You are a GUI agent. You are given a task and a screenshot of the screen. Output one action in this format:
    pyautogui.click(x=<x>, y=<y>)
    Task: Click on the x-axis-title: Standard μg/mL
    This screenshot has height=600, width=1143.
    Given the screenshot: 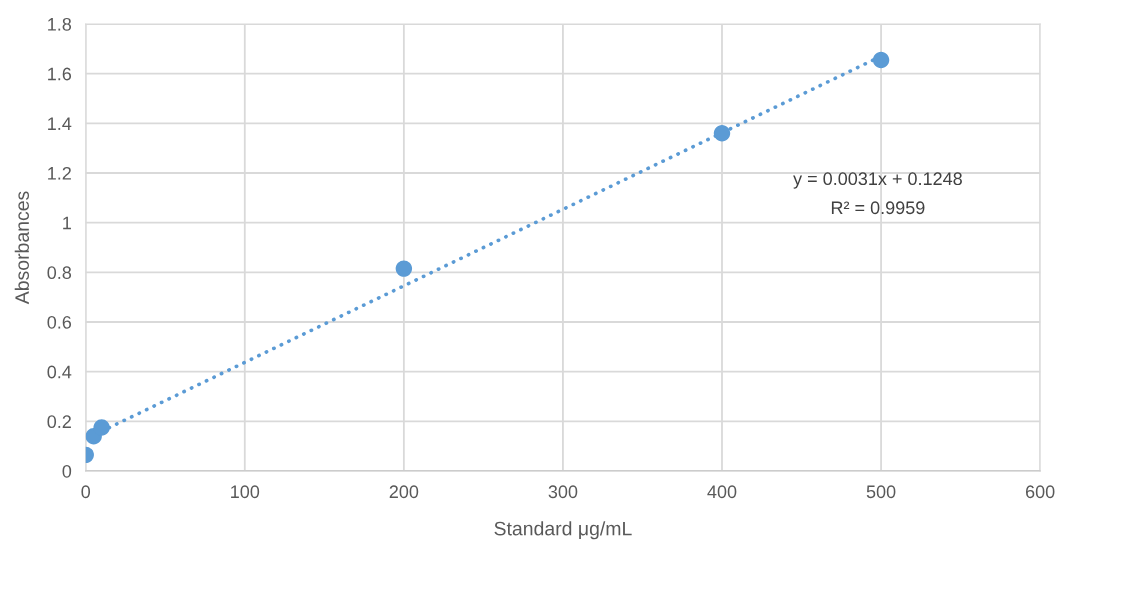 What is the action you would take?
    pyautogui.click(x=563, y=530)
    